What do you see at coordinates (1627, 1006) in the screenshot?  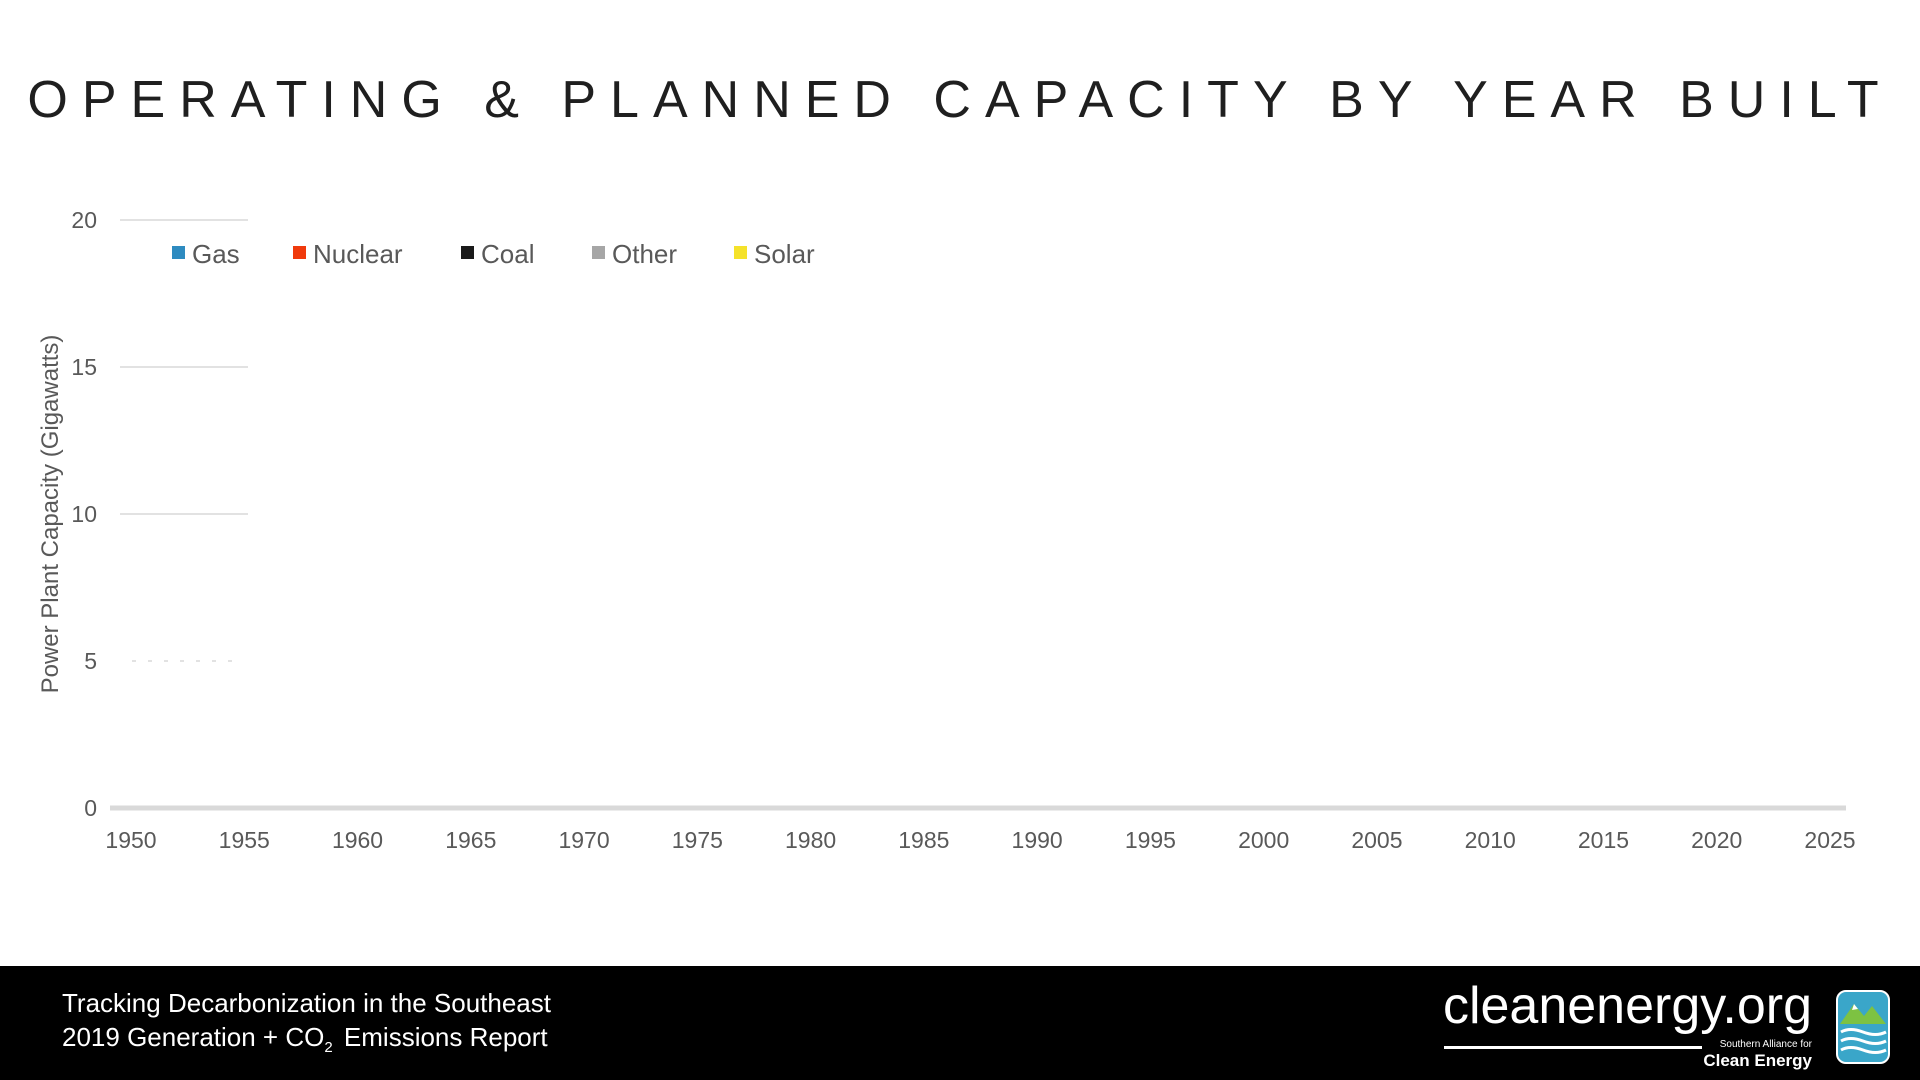 I see `brand-name: cleanenergy.org` at bounding box center [1627, 1006].